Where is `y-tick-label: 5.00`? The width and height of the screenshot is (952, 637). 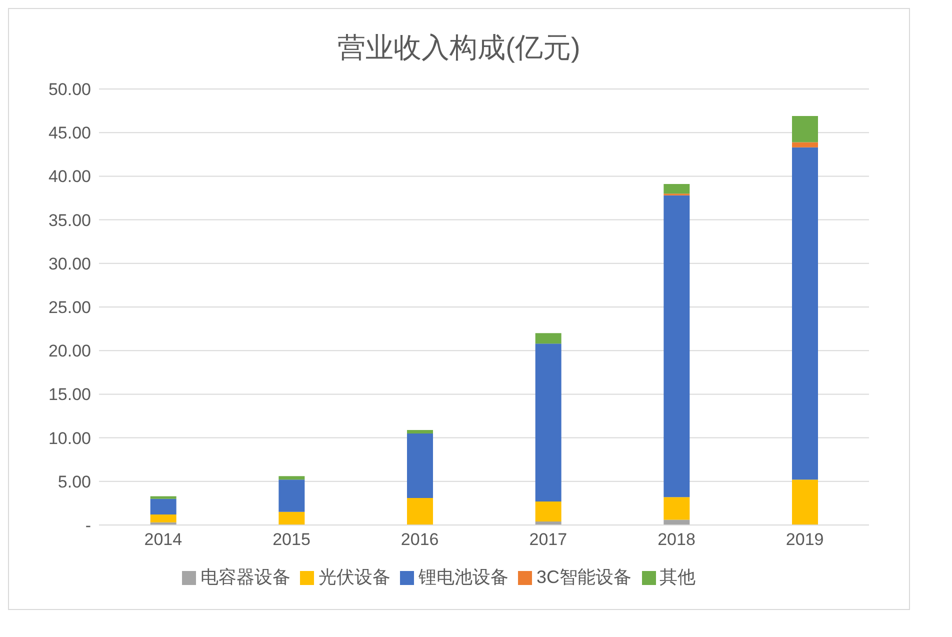 y-tick-label: 5.00 is located at coordinates (74, 482).